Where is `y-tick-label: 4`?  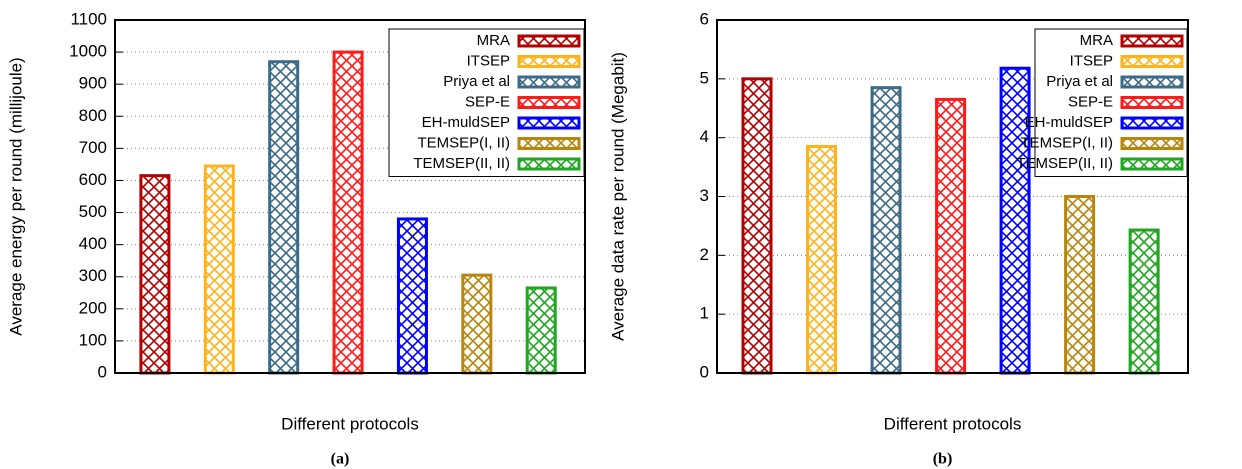 y-tick-label: 4 is located at coordinates (704, 136).